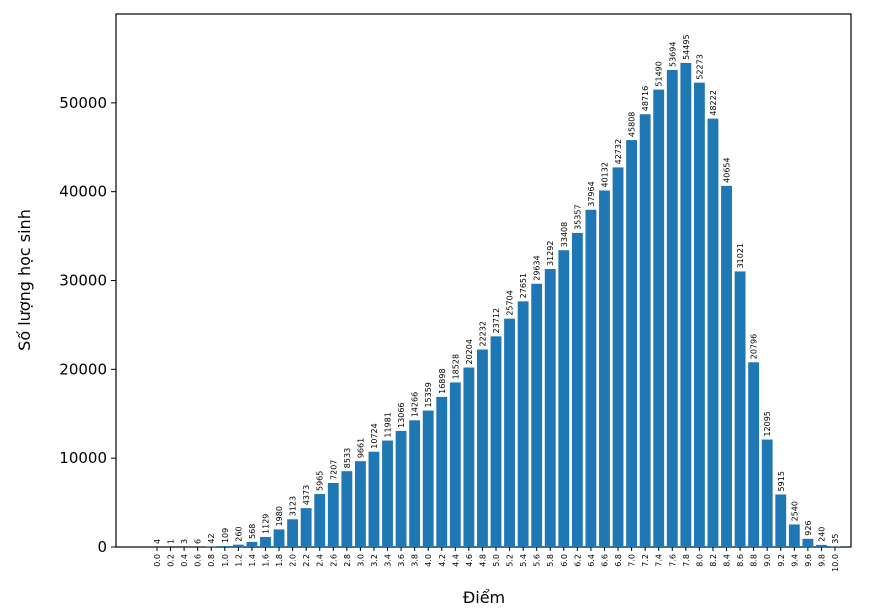 Image resolution: width=885 pixels, height=614 pixels. Describe the element at coordinates (727, 560) in the screenshot. I see `x-tick-label: 8.4` at that location.